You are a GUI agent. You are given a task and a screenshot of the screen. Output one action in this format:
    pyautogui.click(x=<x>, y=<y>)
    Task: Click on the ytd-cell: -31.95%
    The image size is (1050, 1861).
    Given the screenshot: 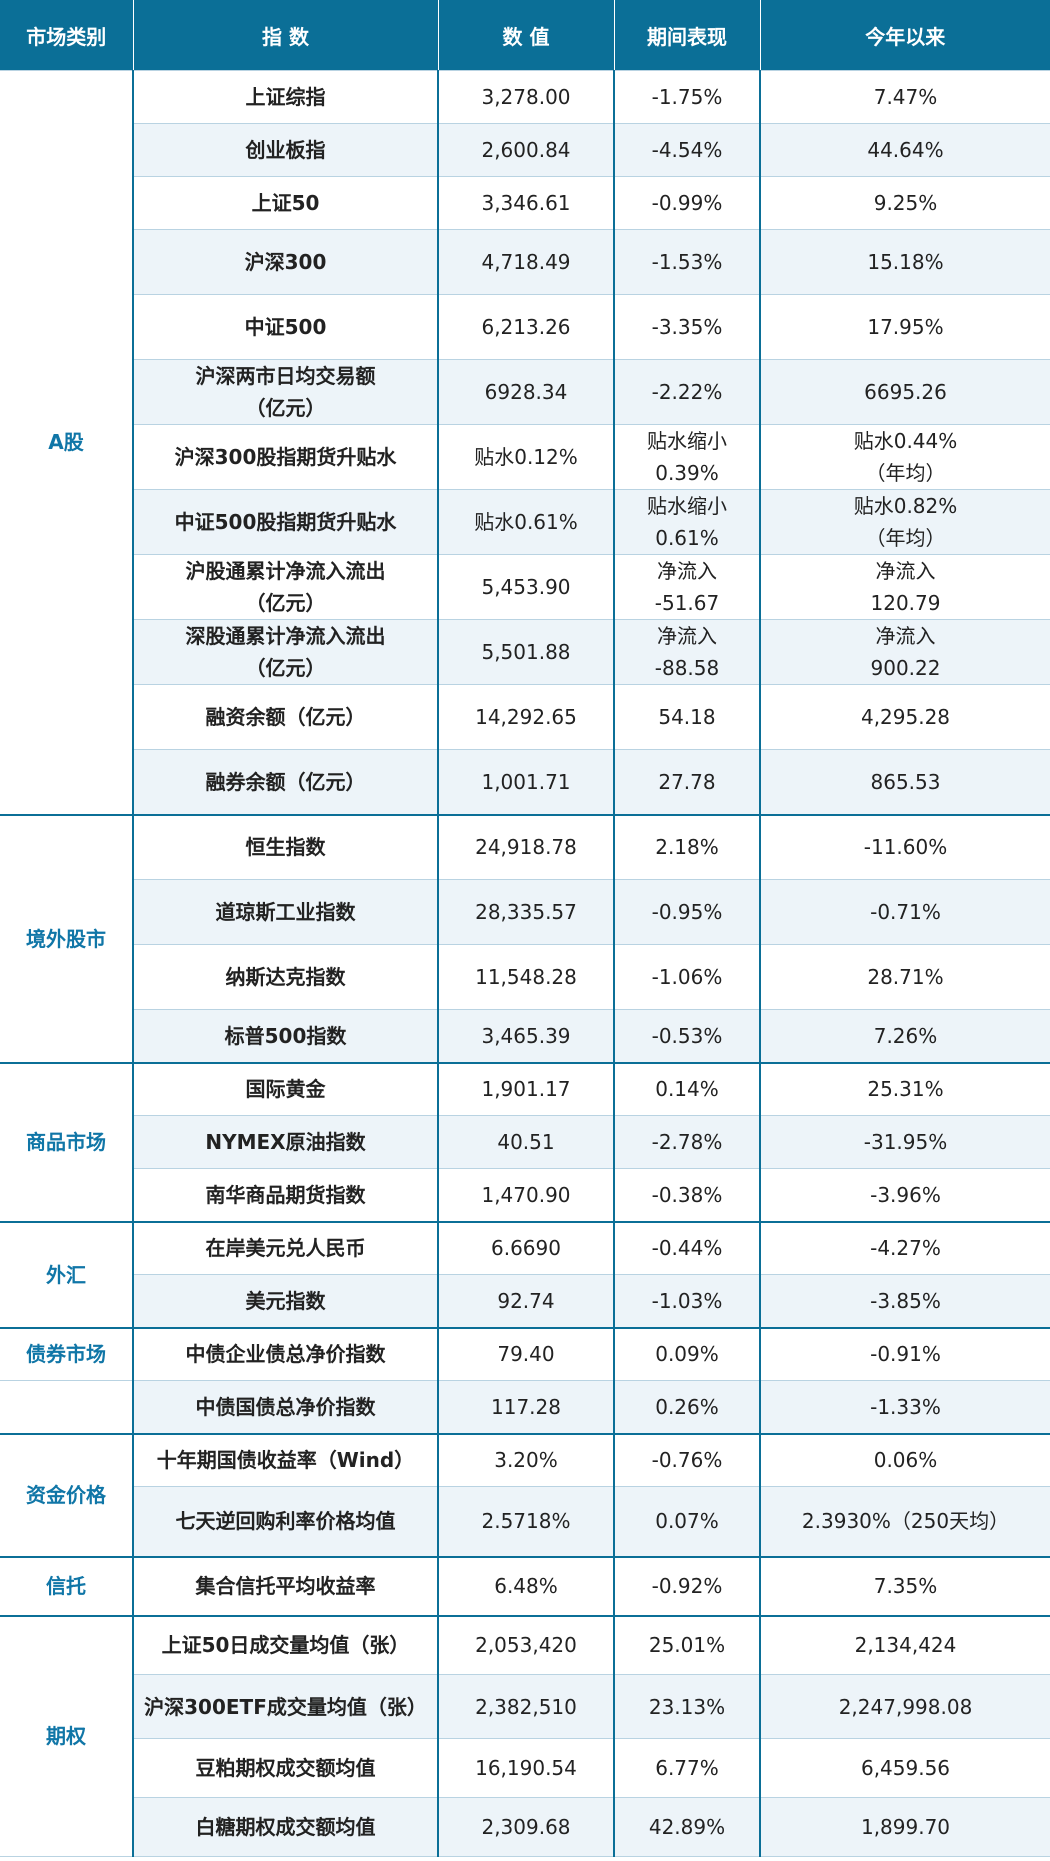 What is the action you would take?
    pyautogui.click(x=904, y=1142)
    